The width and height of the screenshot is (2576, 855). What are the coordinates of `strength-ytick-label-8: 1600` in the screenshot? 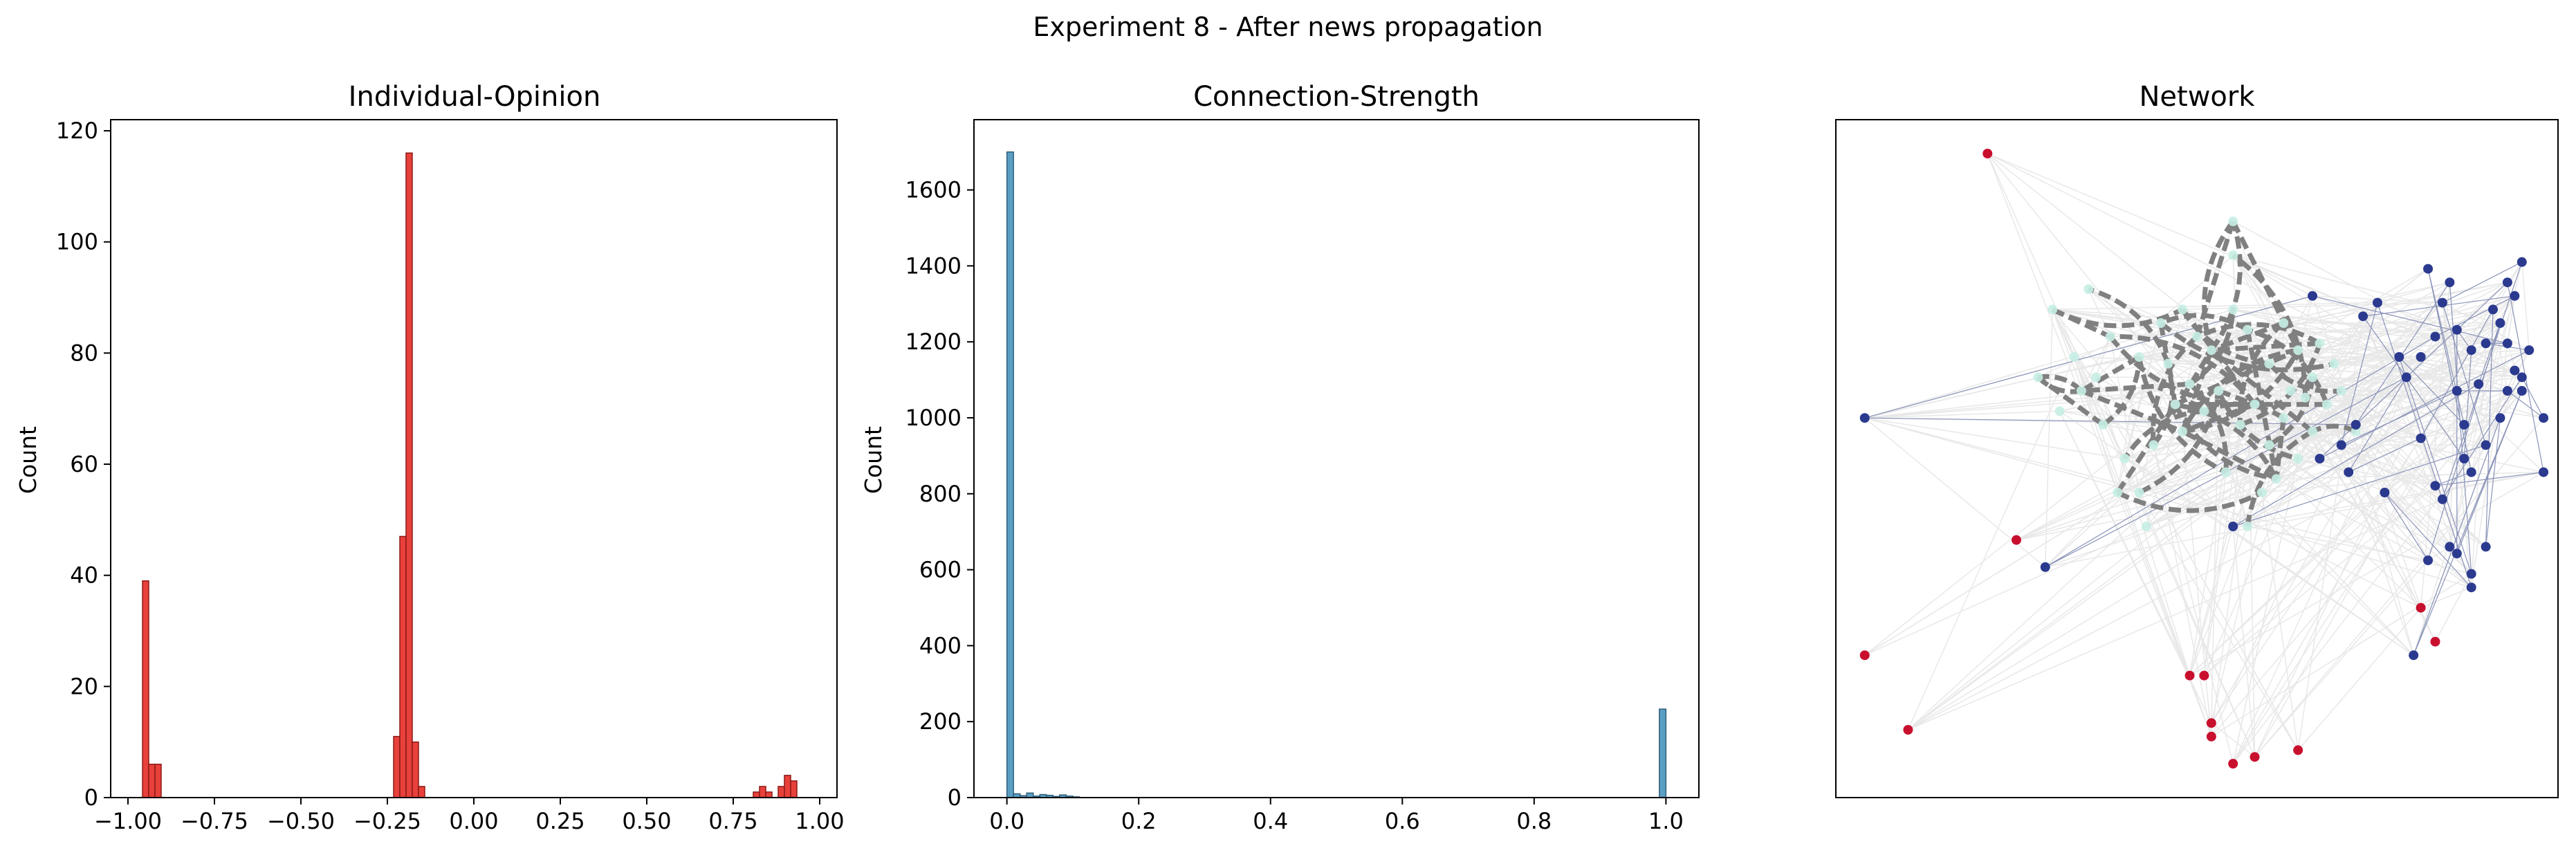 It's located at (933, 190).